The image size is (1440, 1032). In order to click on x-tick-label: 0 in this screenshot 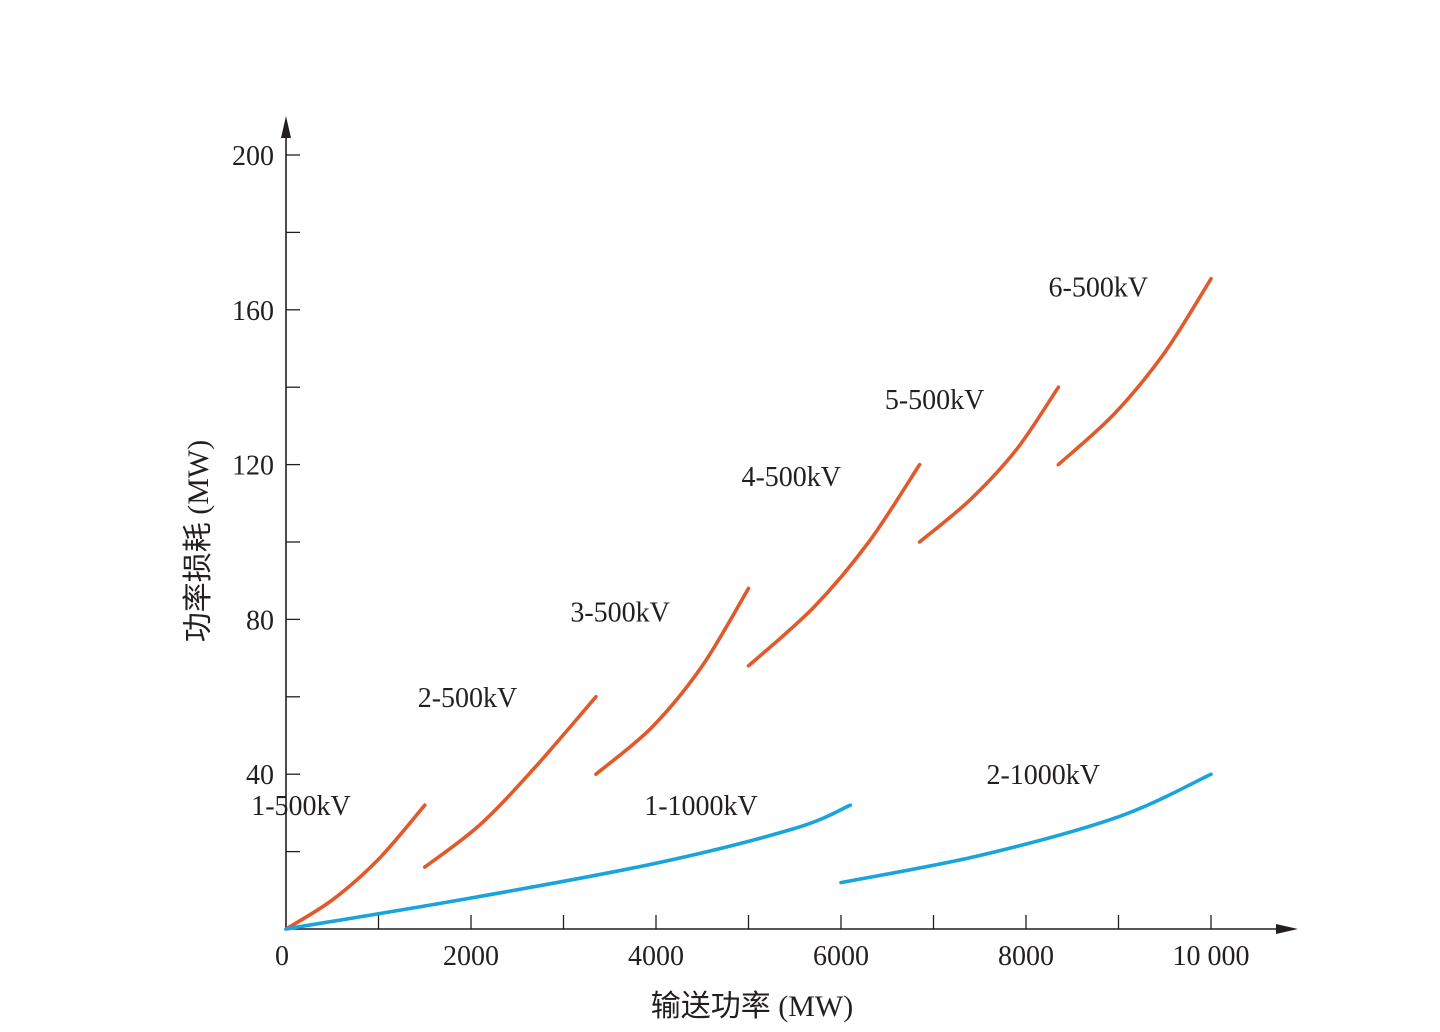, I will do `click(282, 956)`.